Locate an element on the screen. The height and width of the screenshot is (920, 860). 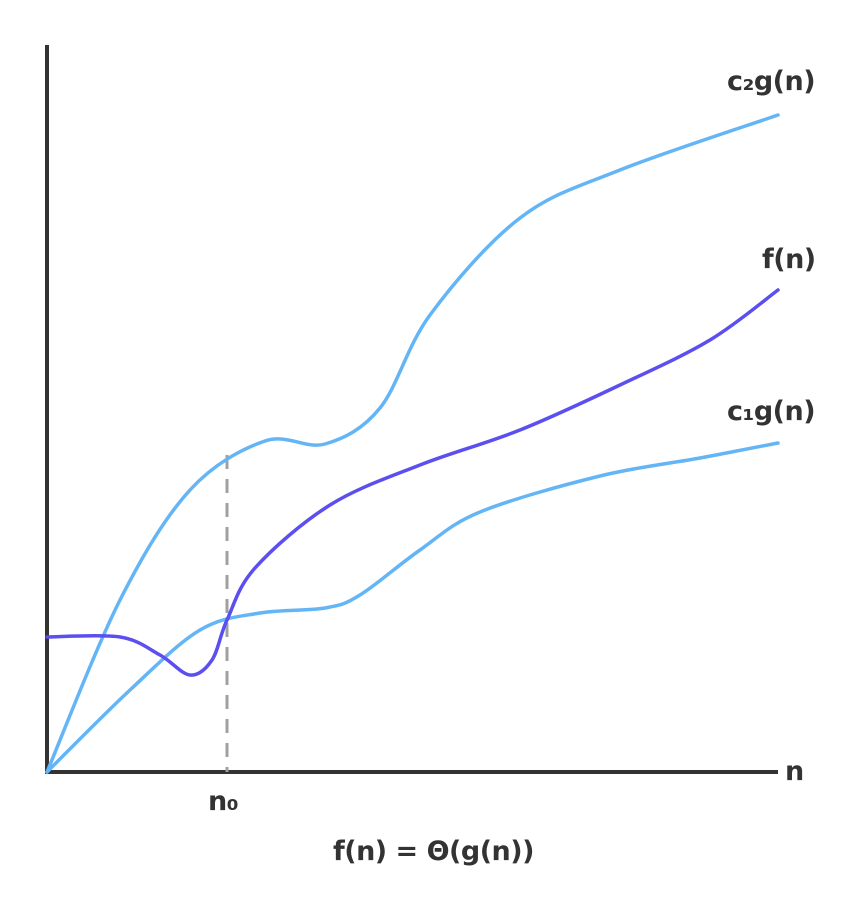
c1g-label: c₁g(n) is located at coordinates (771, 411).